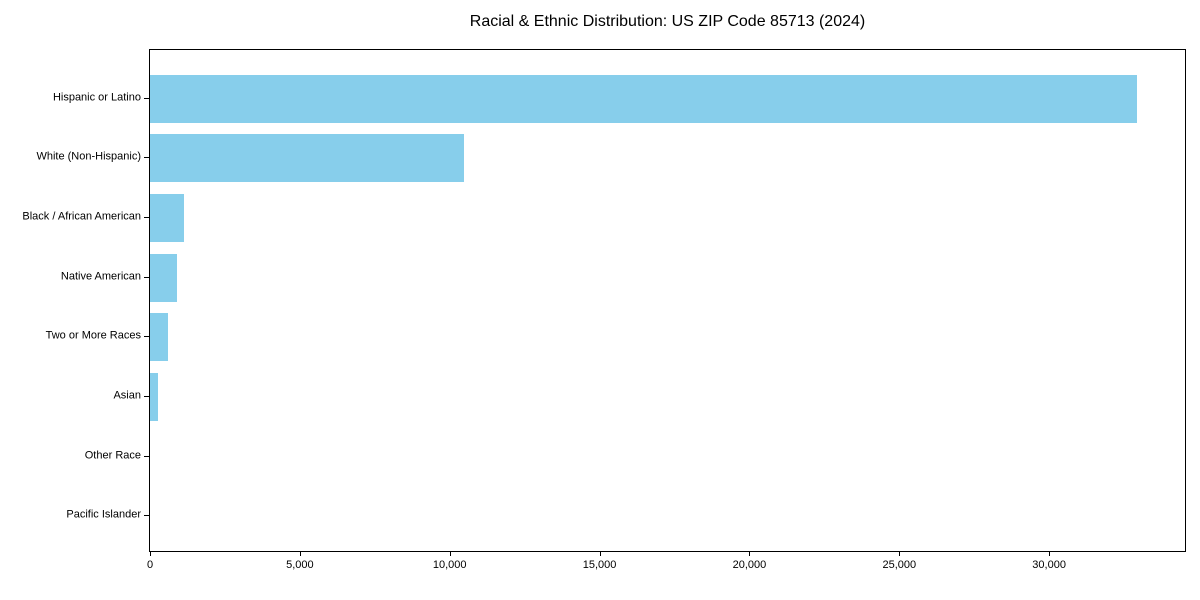 Image resolution: width=1200 pixels, height=600 pixels. What do you see at coordinates (127, 395) in the screenshot?
I see `y-axis-label-asian: Asian` at bounding box center [127, 395].